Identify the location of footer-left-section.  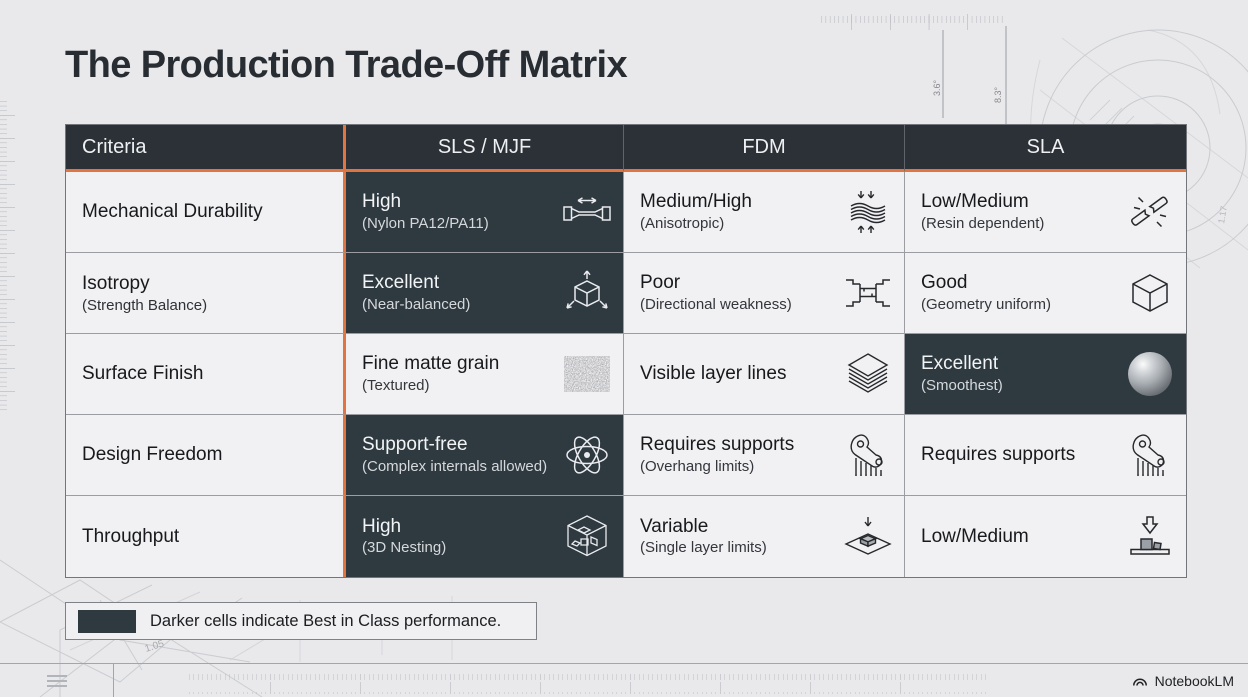
(57, 680).